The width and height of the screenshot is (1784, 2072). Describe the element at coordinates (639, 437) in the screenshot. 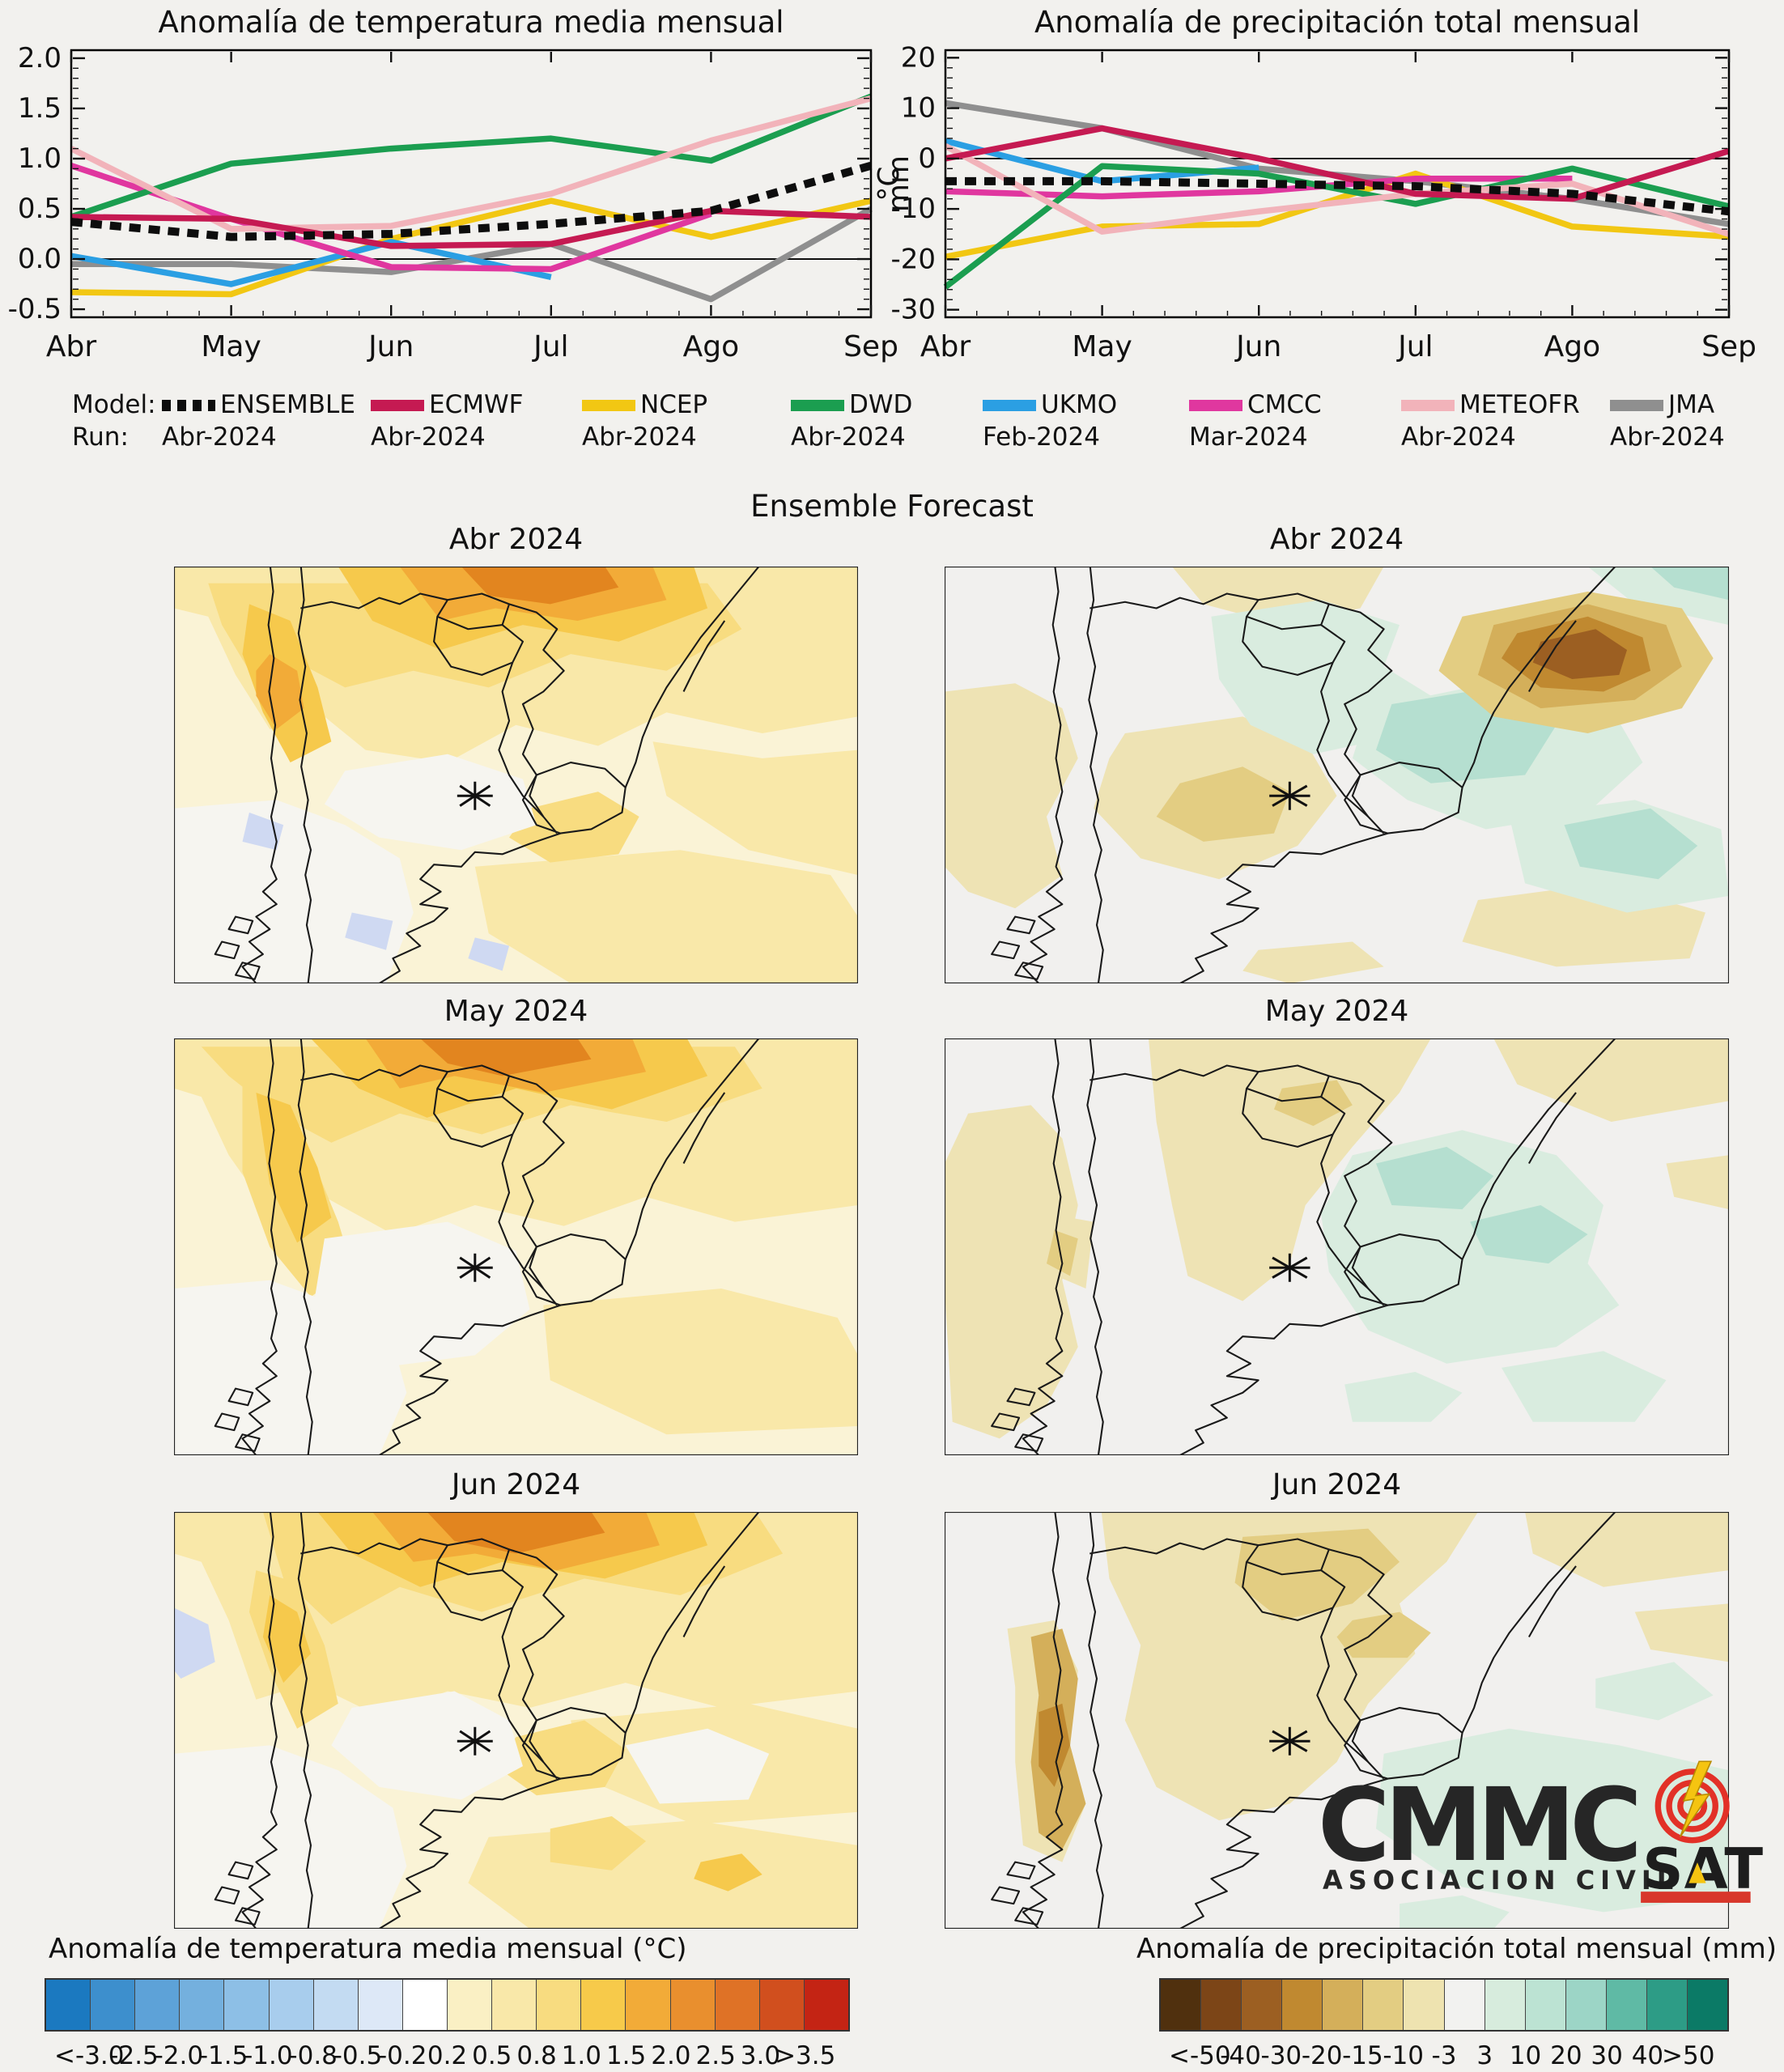

I see `legend-run-ncep: Abr-2024` at that location.